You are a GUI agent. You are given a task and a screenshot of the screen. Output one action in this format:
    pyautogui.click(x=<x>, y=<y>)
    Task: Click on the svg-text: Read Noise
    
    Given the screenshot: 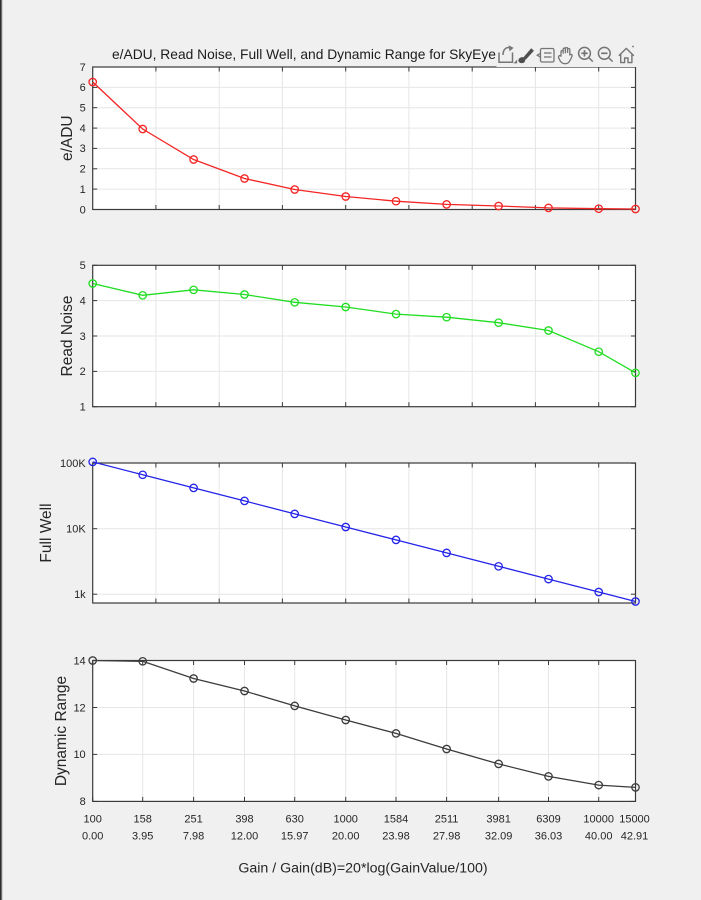 What is the action you would take?
    pyautogui.click(x=67, y=336)
    